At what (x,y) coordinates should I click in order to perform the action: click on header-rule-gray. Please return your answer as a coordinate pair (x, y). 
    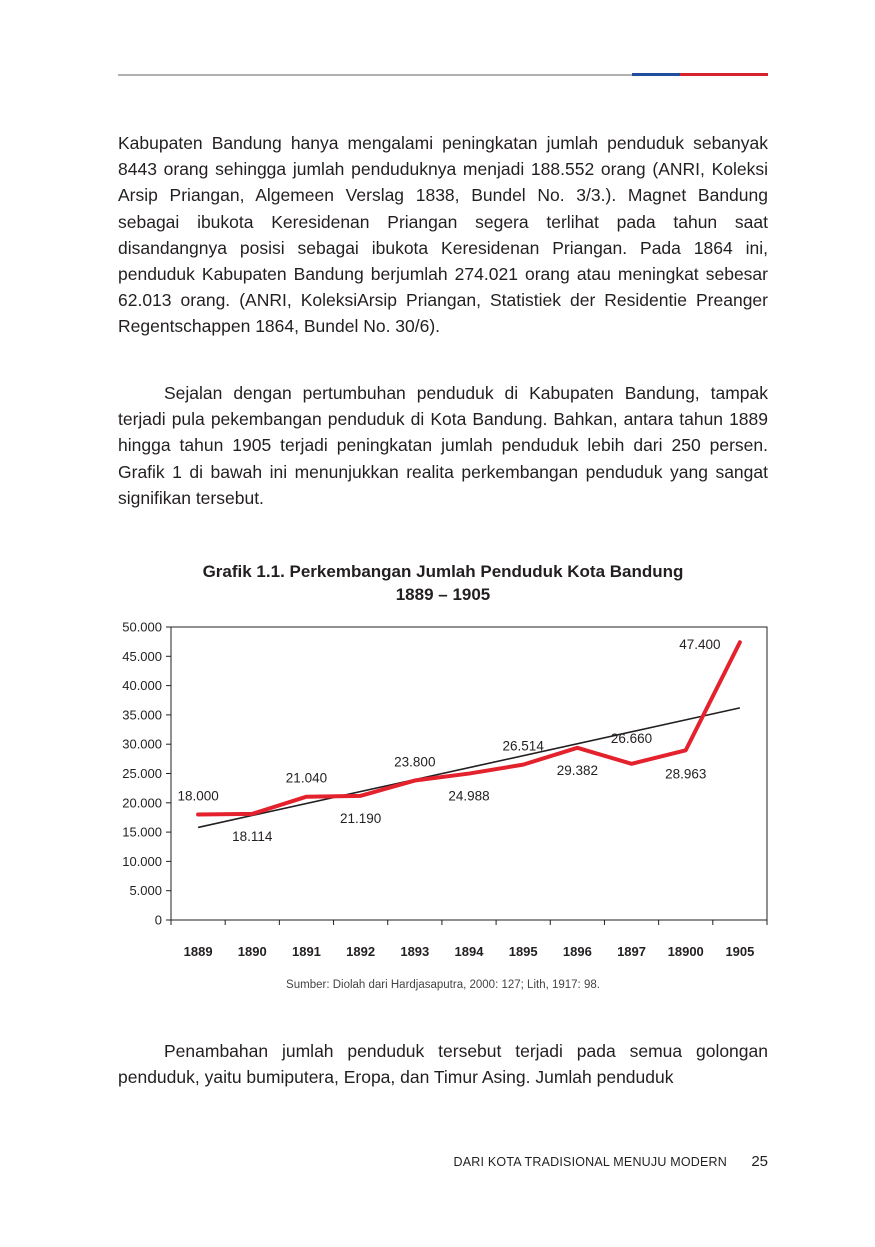
    Looking at the image, I should click on (375, 75).